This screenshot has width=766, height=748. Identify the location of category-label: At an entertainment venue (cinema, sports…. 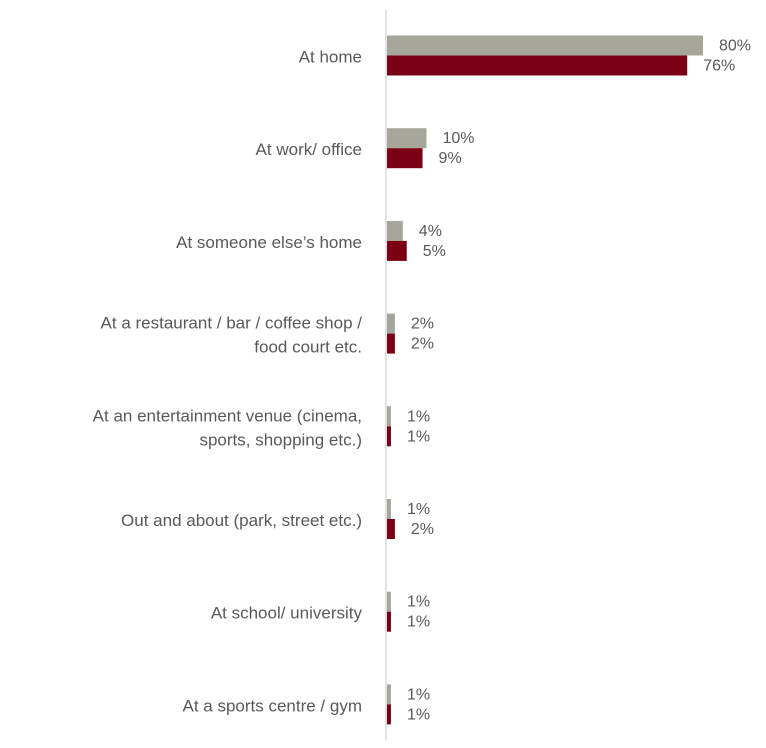
(227, 427).